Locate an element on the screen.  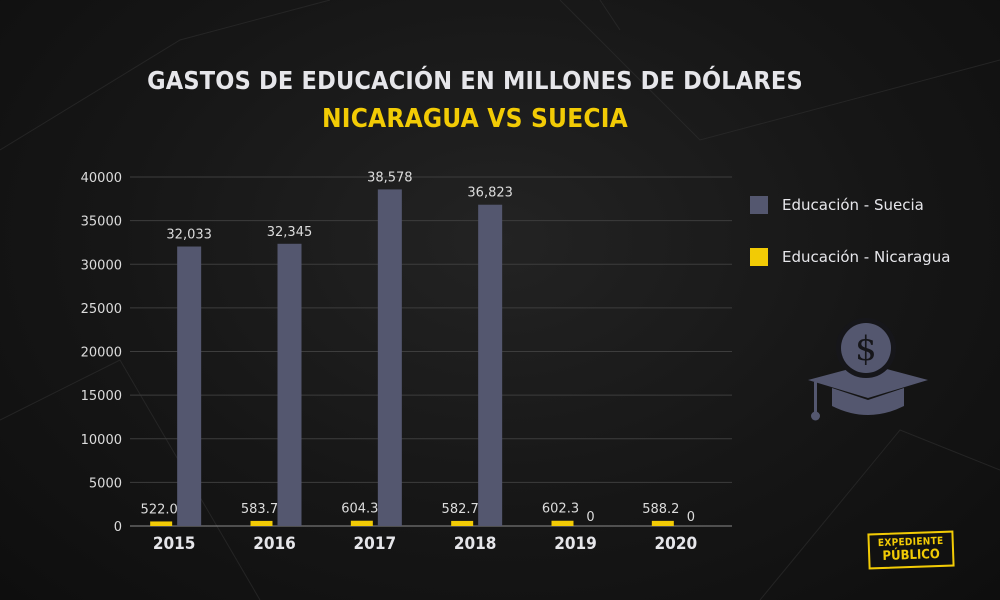
data-label-nicaragua: 588.2 is located at coordinates (660, 509).